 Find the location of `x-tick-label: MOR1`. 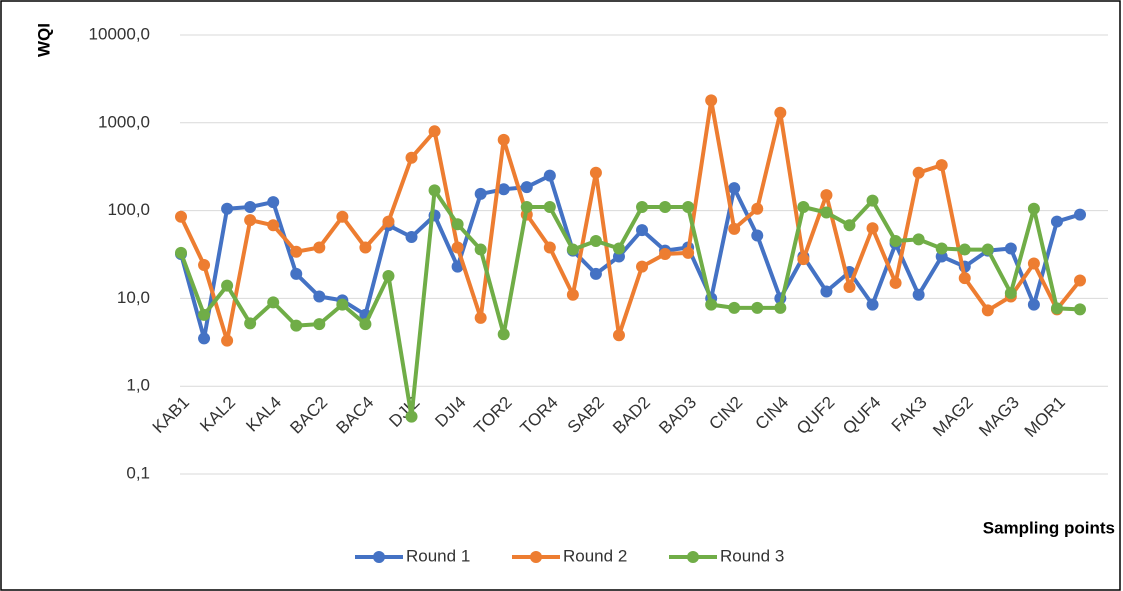

x-tick-label: MOR1 is located at coordinates (1045, 417).